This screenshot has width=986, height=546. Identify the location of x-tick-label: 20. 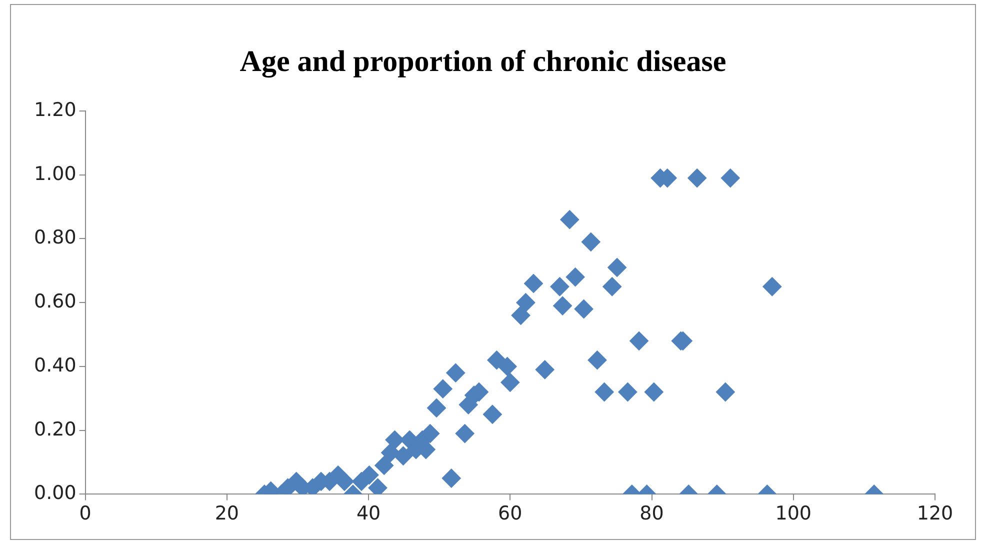
(227, 513).